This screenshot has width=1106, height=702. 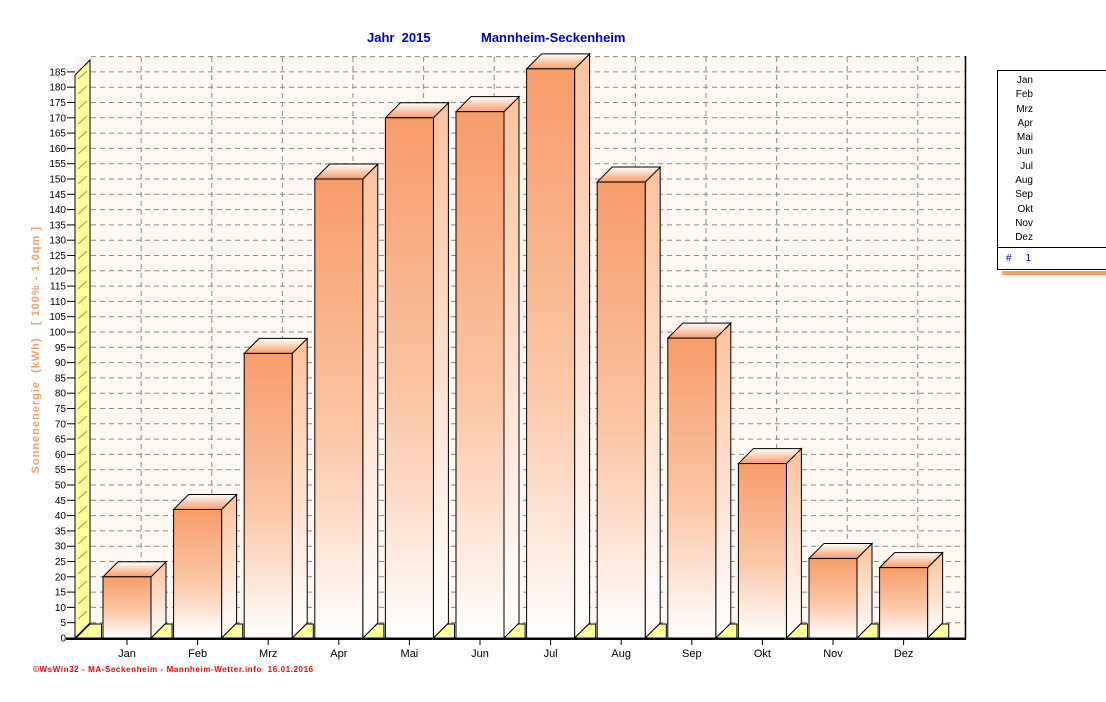 What do you see at coordinates (57, 225) in the screenshot?
I see `y-tick-label: 135` at bounding box center [57, 225].